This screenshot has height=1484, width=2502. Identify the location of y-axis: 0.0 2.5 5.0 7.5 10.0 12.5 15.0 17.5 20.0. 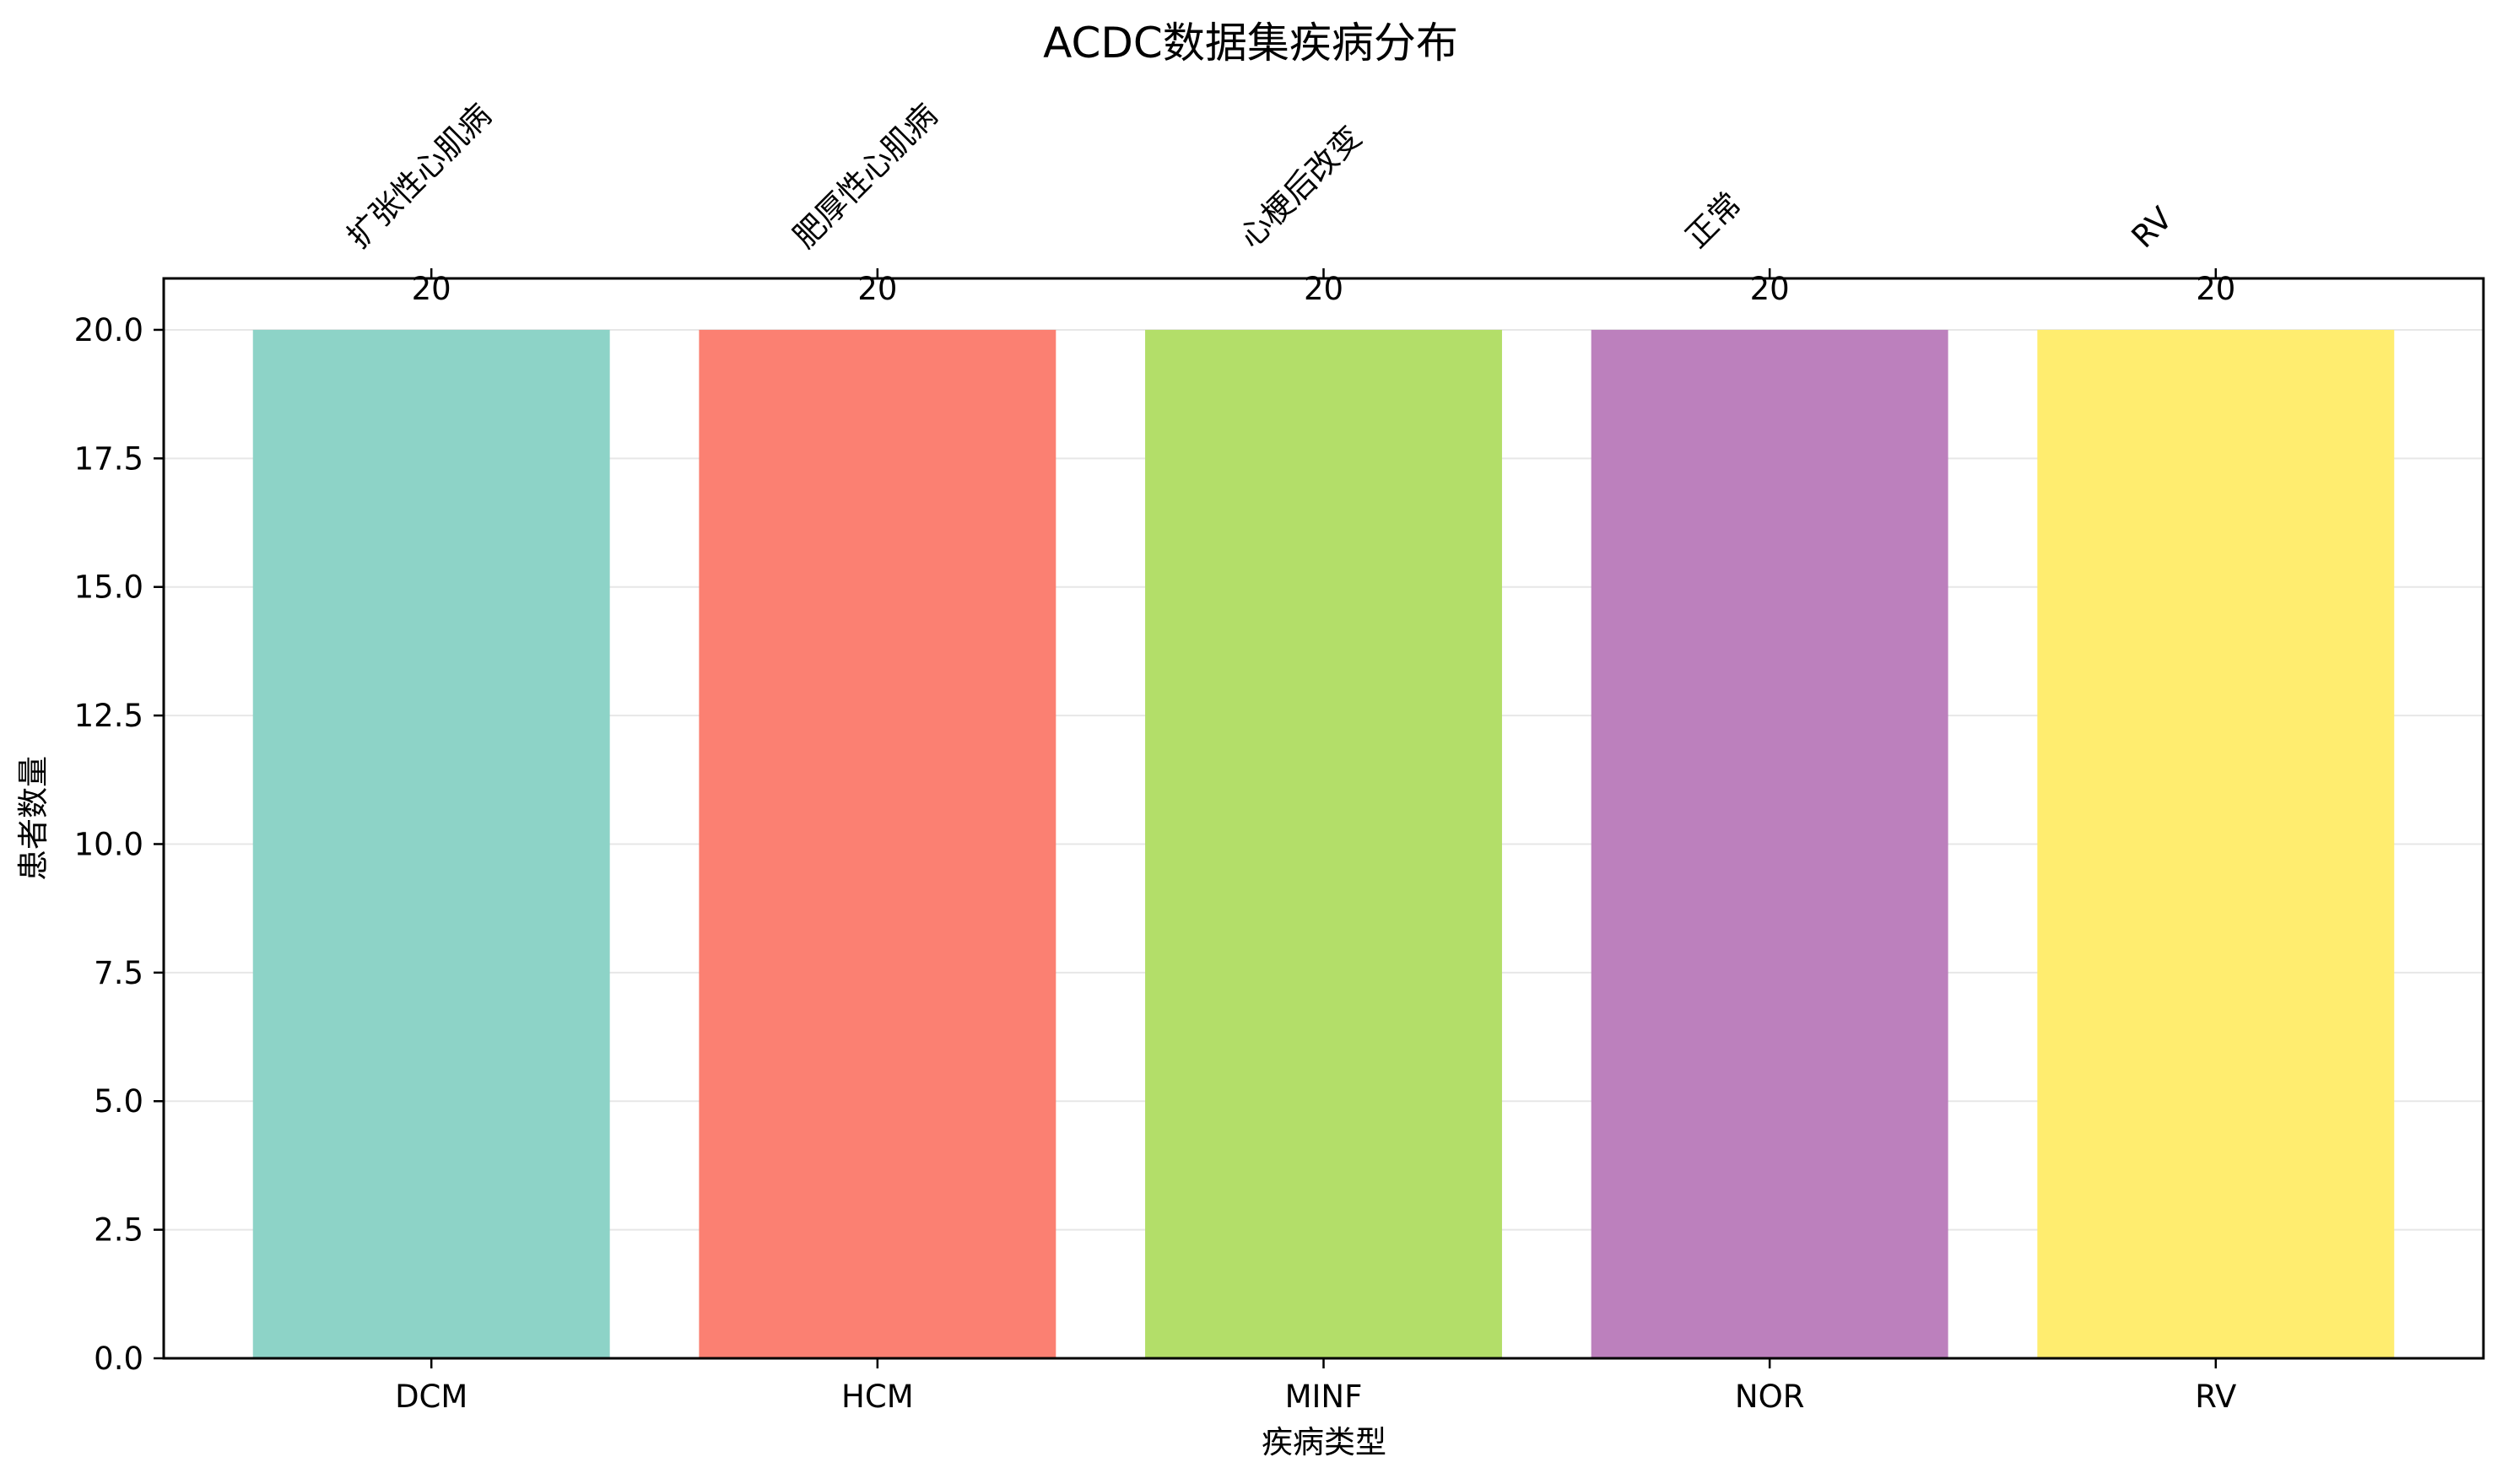
(119, 844).